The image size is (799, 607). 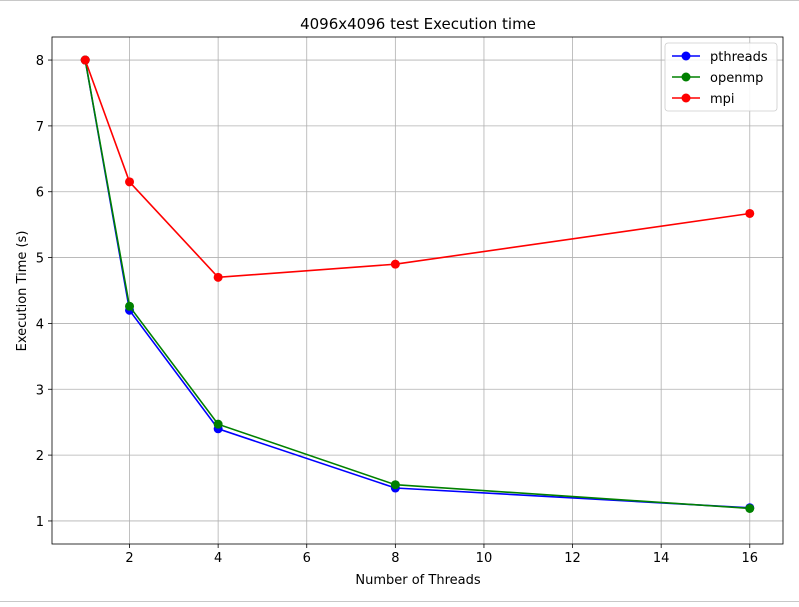 What do you see at coordinates (40, 522) in the screenshot?
I see `y-tick-label: 1` at bounding box center [40, 522].